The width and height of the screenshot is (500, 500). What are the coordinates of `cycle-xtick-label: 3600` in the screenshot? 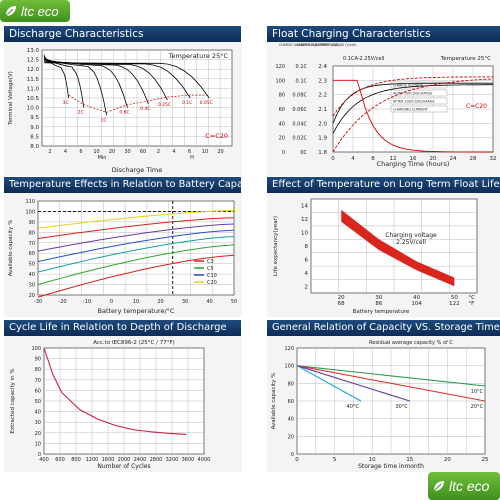 It's located at (188, 460).